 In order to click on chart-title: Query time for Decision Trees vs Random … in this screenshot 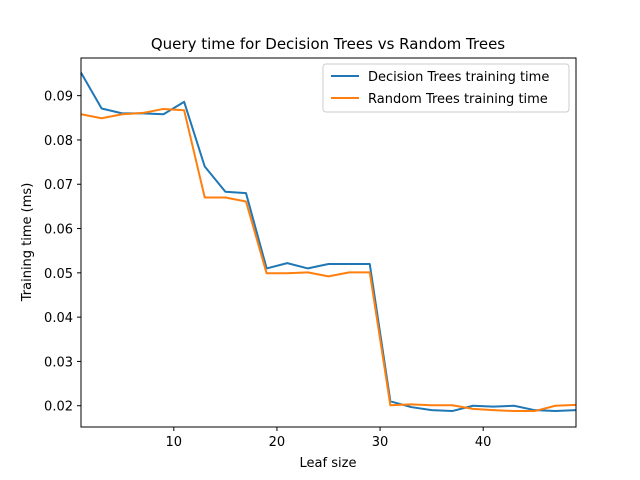, I will do `click(328, 44)`.